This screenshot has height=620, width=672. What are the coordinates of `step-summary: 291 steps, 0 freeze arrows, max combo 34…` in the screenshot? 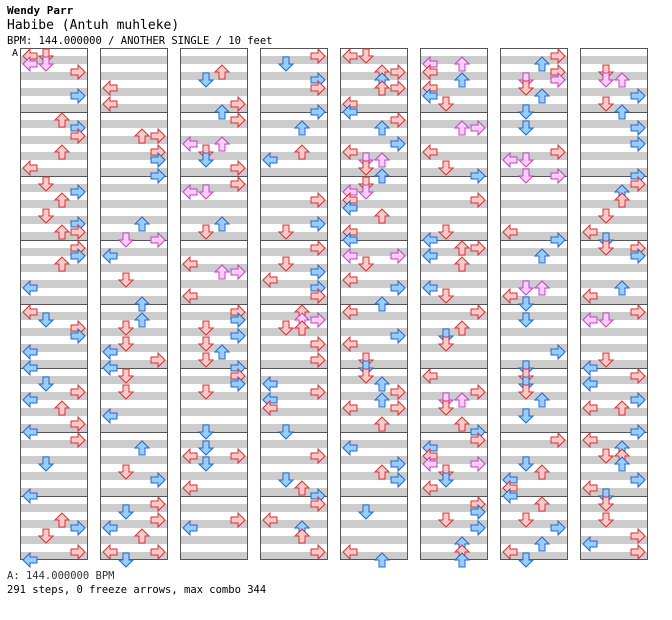 It's located at (137, 590).